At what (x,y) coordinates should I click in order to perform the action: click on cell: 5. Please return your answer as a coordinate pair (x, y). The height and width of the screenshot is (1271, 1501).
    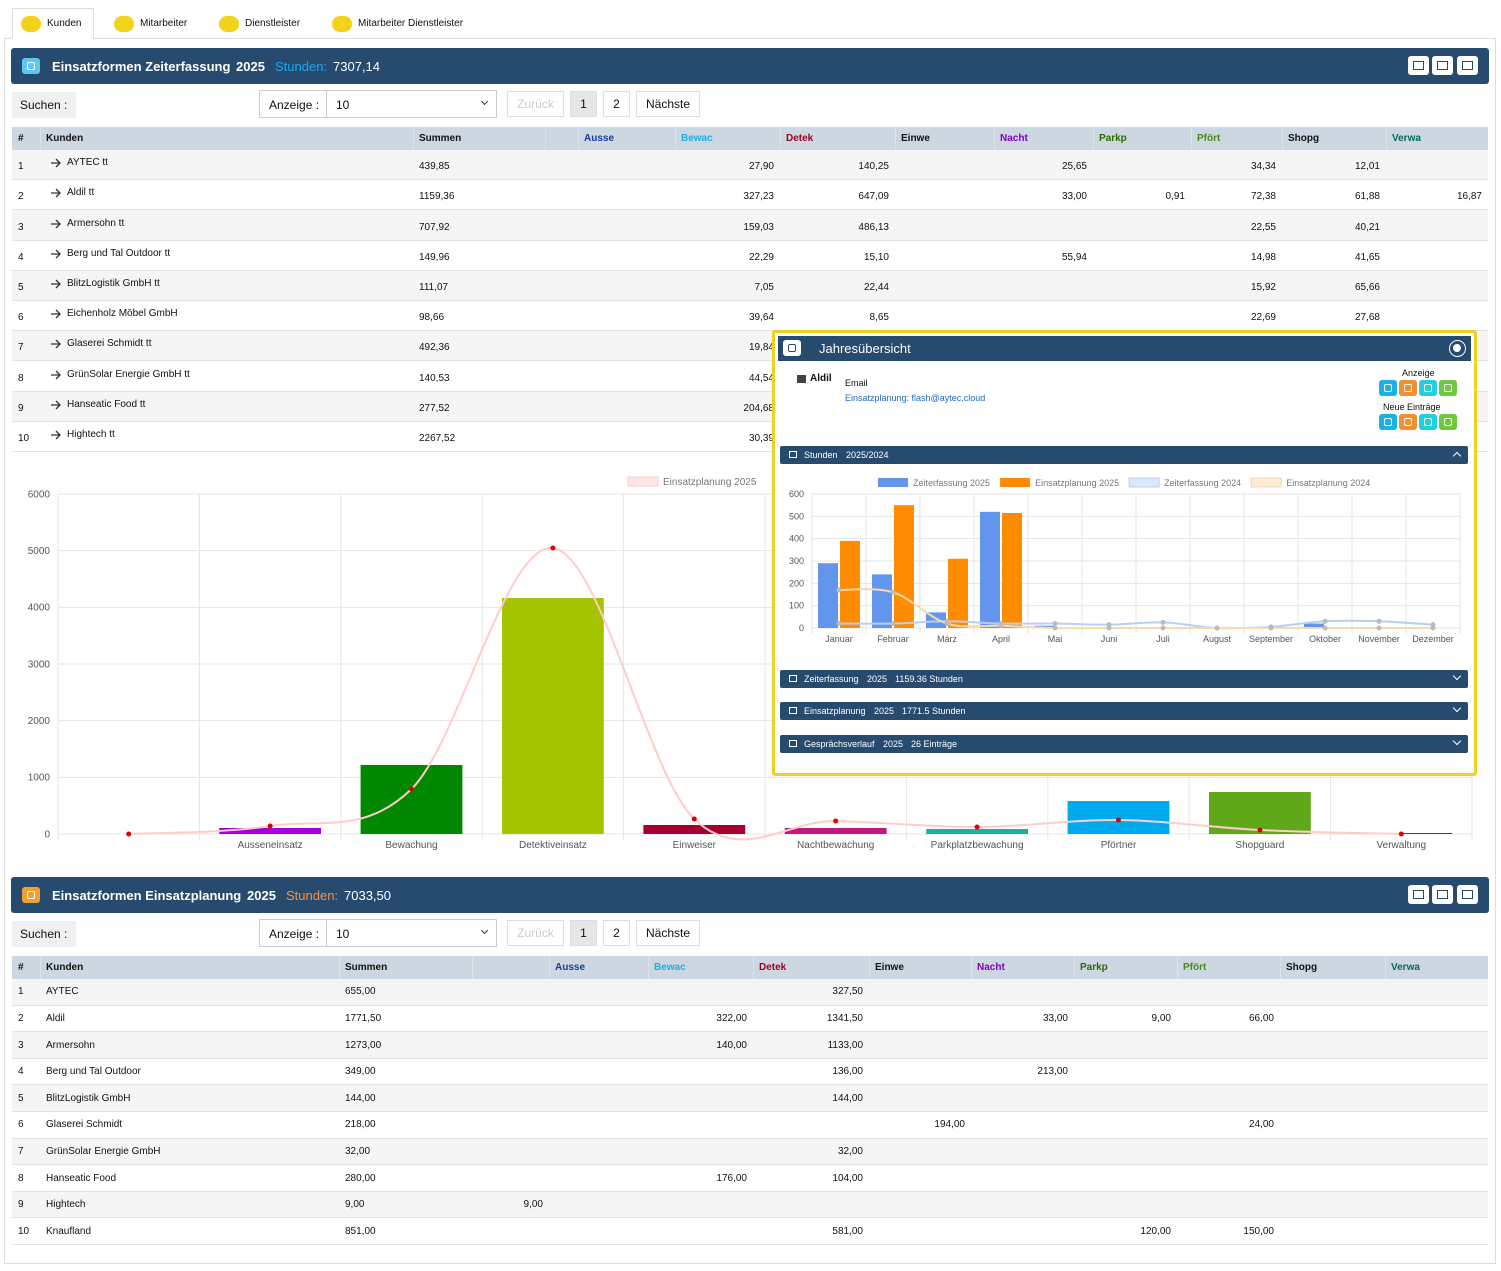
    Looking at the image, I should click on (21, 287).